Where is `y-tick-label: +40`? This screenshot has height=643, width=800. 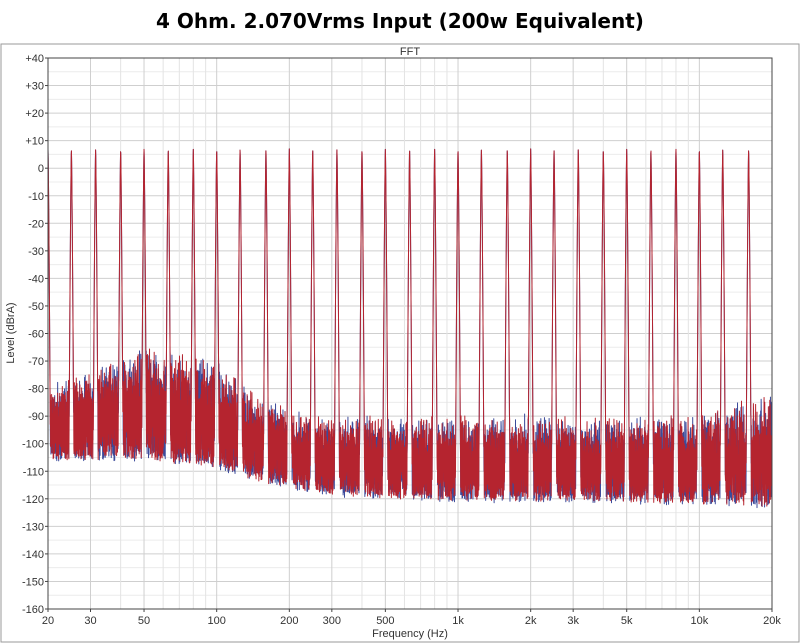 y-tick-label: +40 is located at coordinates (34, 59).